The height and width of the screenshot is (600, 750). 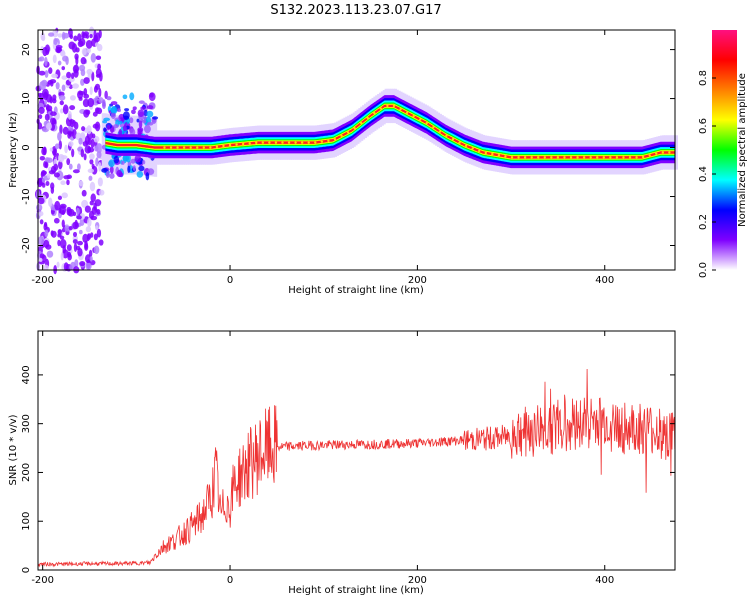 What do you see at coordinates (742, 150) in the screenshot?
I see `colorbar-label: Normalized spectral amplitude` at bounding box center [742, 150].